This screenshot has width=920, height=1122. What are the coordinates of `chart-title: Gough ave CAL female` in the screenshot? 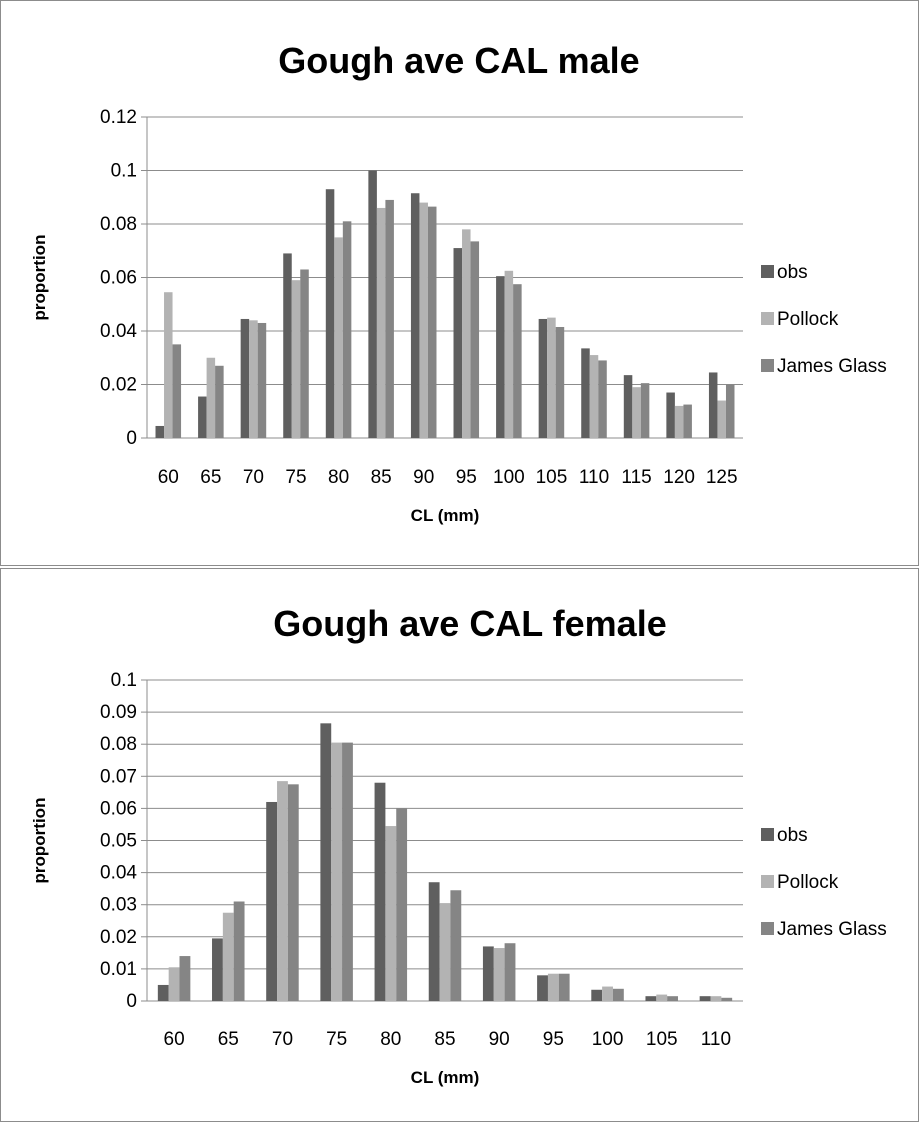 It's located at (469, 623).